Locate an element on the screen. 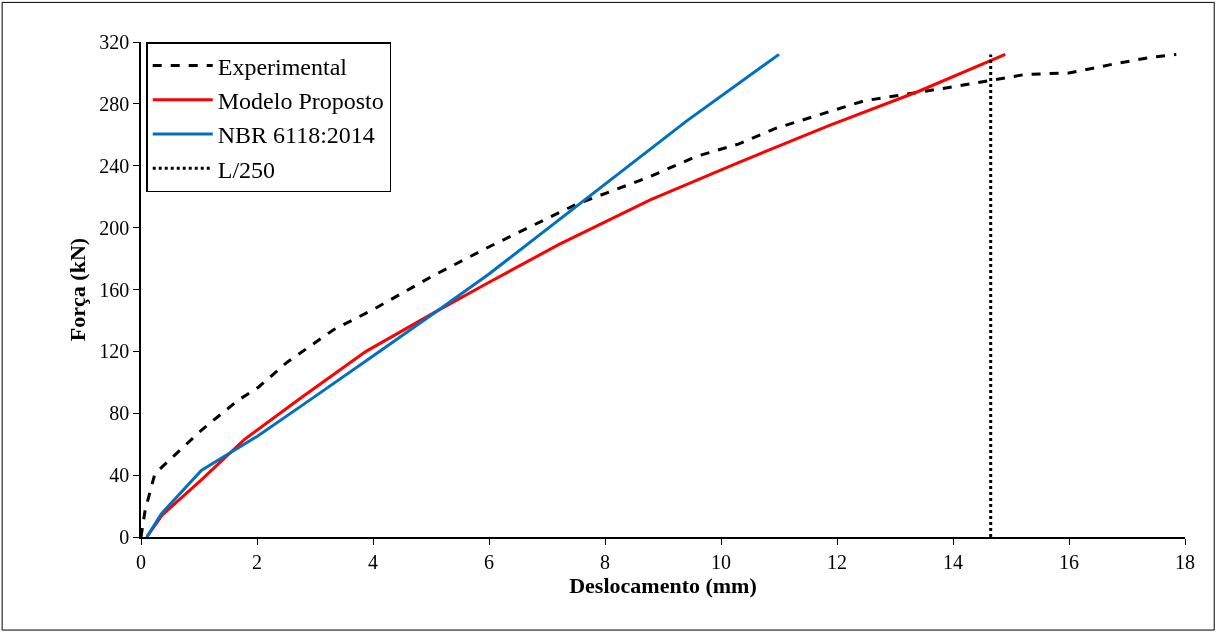  x-tick-label: 6 is located at coordinates (489, 561).